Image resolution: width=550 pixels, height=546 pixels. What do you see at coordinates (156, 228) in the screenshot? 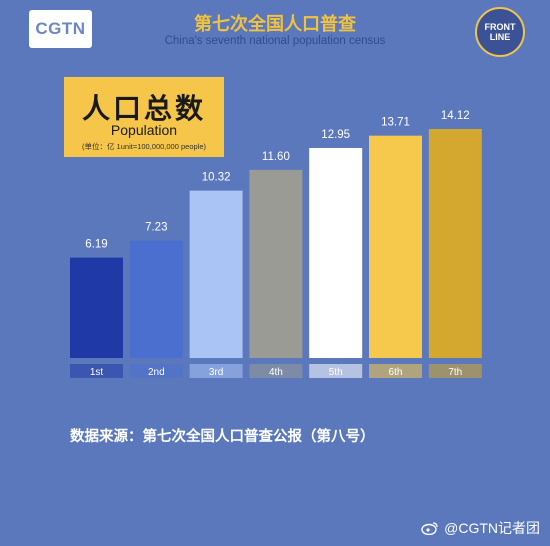
I see `value-label-2nd: 7.23` at bounding box center [156, 228].